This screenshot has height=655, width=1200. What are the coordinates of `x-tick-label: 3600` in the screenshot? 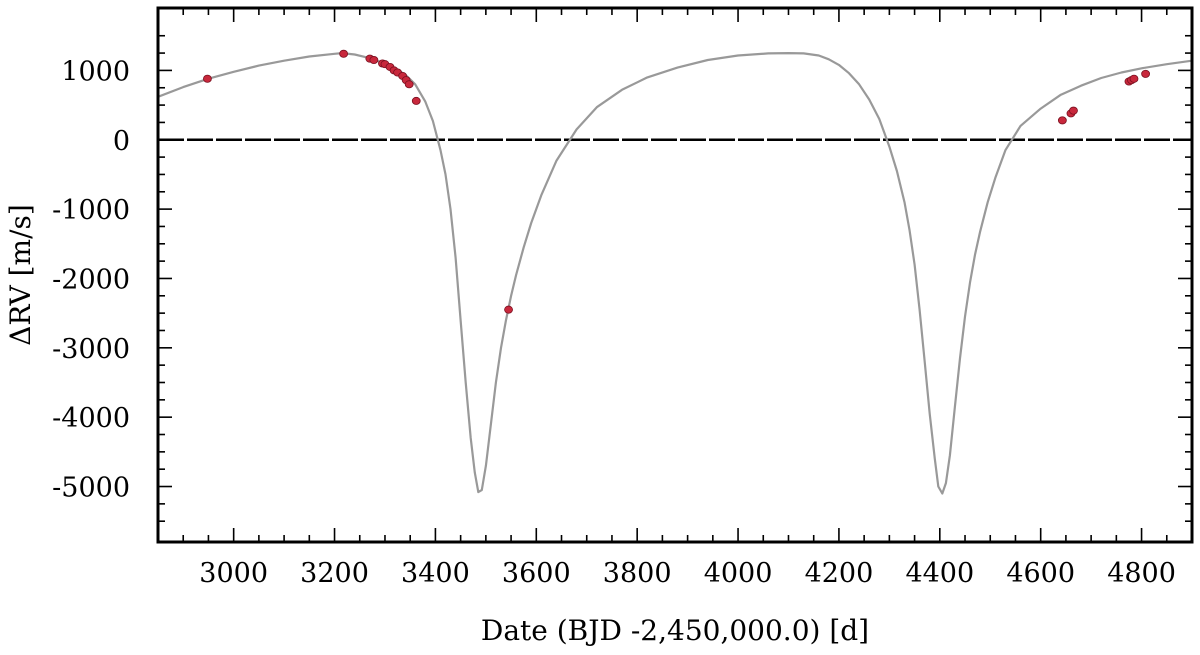 It's located at (536, 573).